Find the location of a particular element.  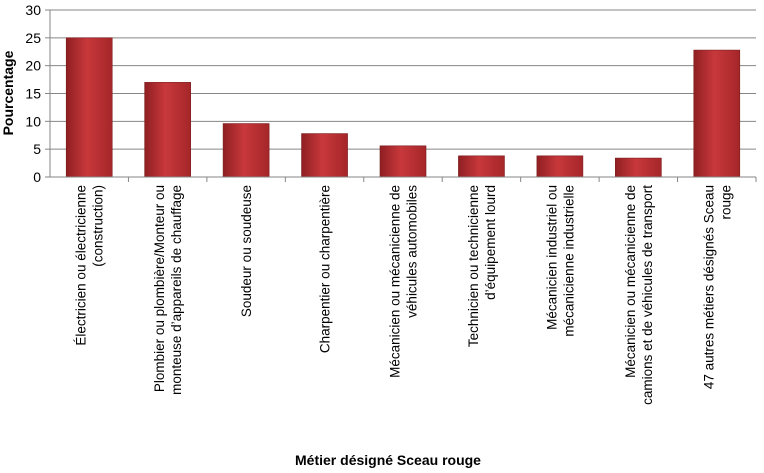

x-axis-label: Métier désigné Sceau rouge is located at coordinates (388, 460).